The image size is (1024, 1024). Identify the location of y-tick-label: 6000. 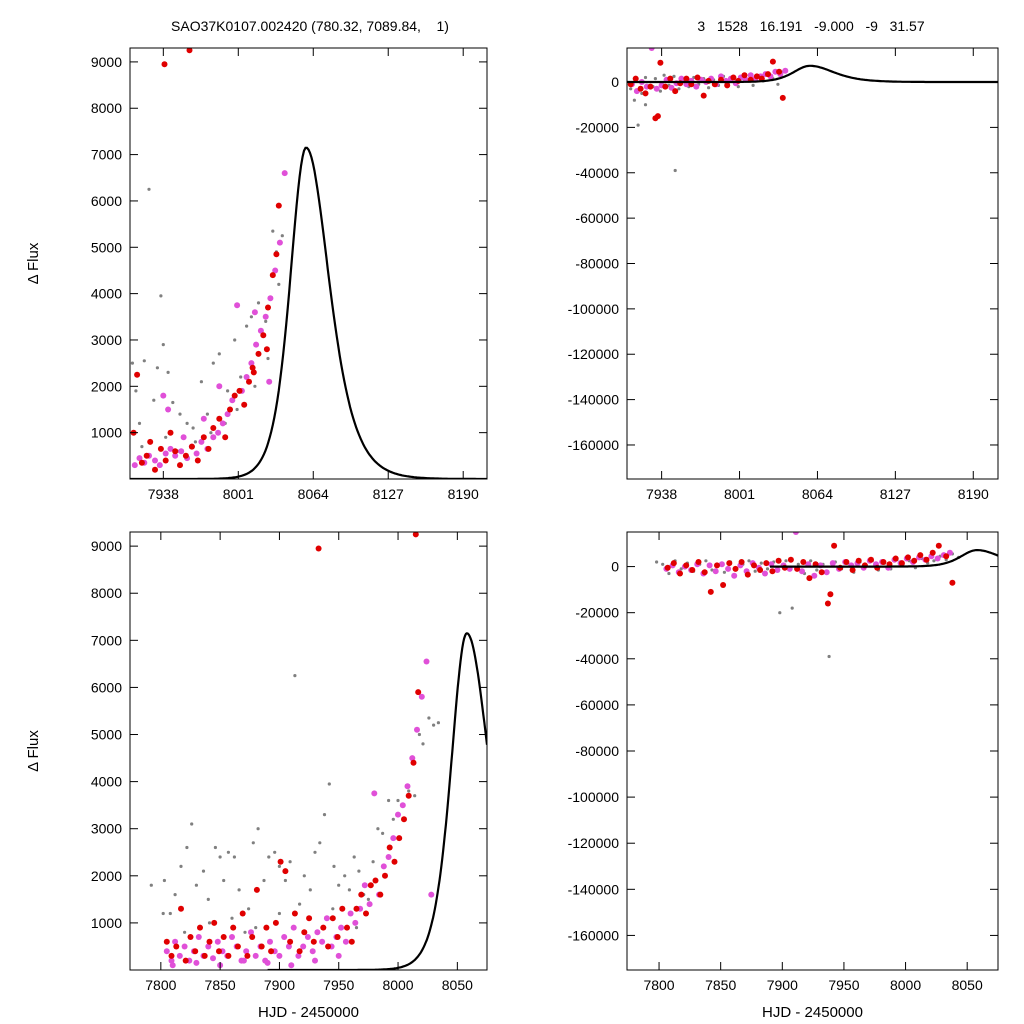
(106, 201).